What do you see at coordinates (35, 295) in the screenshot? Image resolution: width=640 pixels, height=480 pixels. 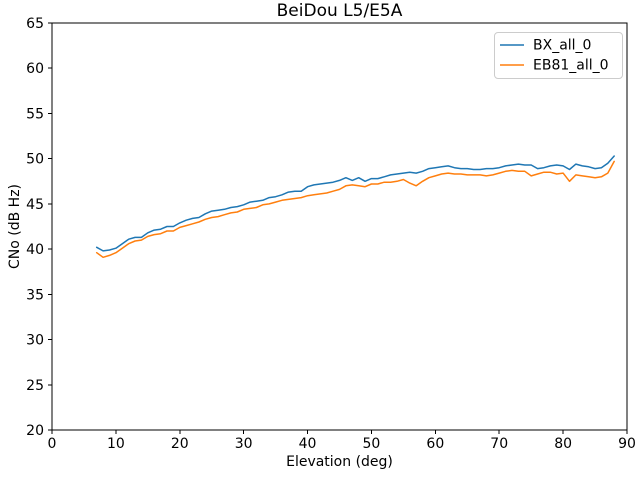 I see `y-tick-label: 35` at bounding box center [35, 295].